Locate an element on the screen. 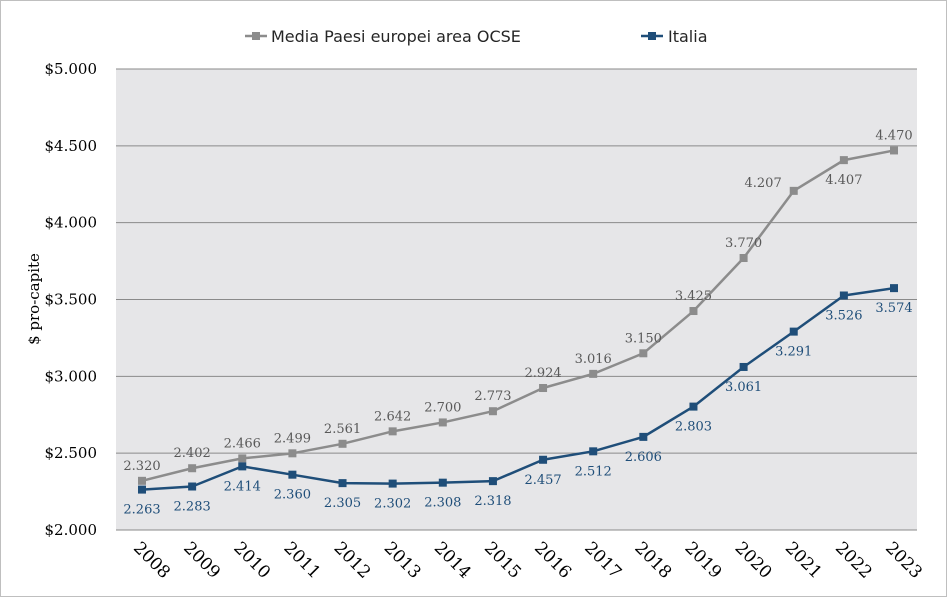 Image resolution: width=947 pixels, height=598 pixels. data-label: 2.700 is located at coordinates (442, 407).